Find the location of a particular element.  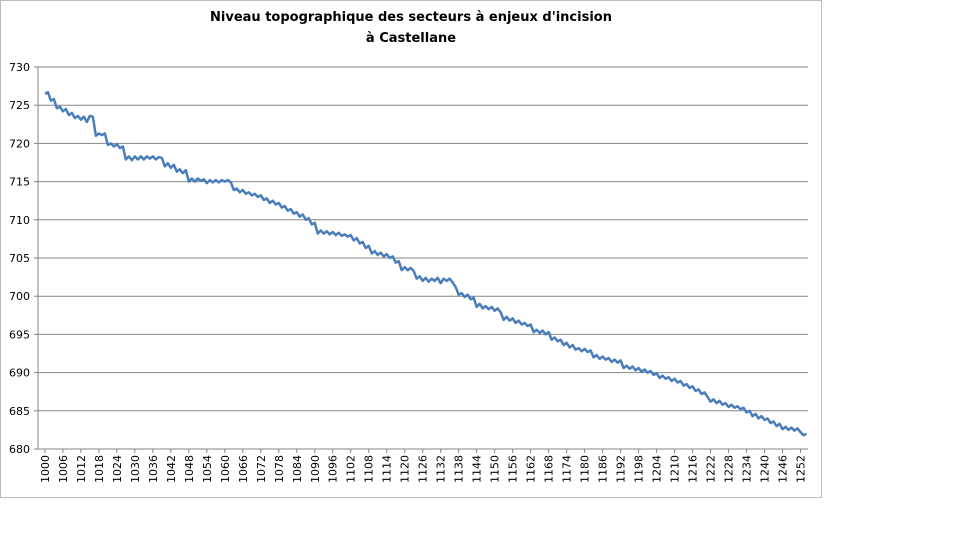

x-tick-label: 1126 is located at coordinates (423, 469).